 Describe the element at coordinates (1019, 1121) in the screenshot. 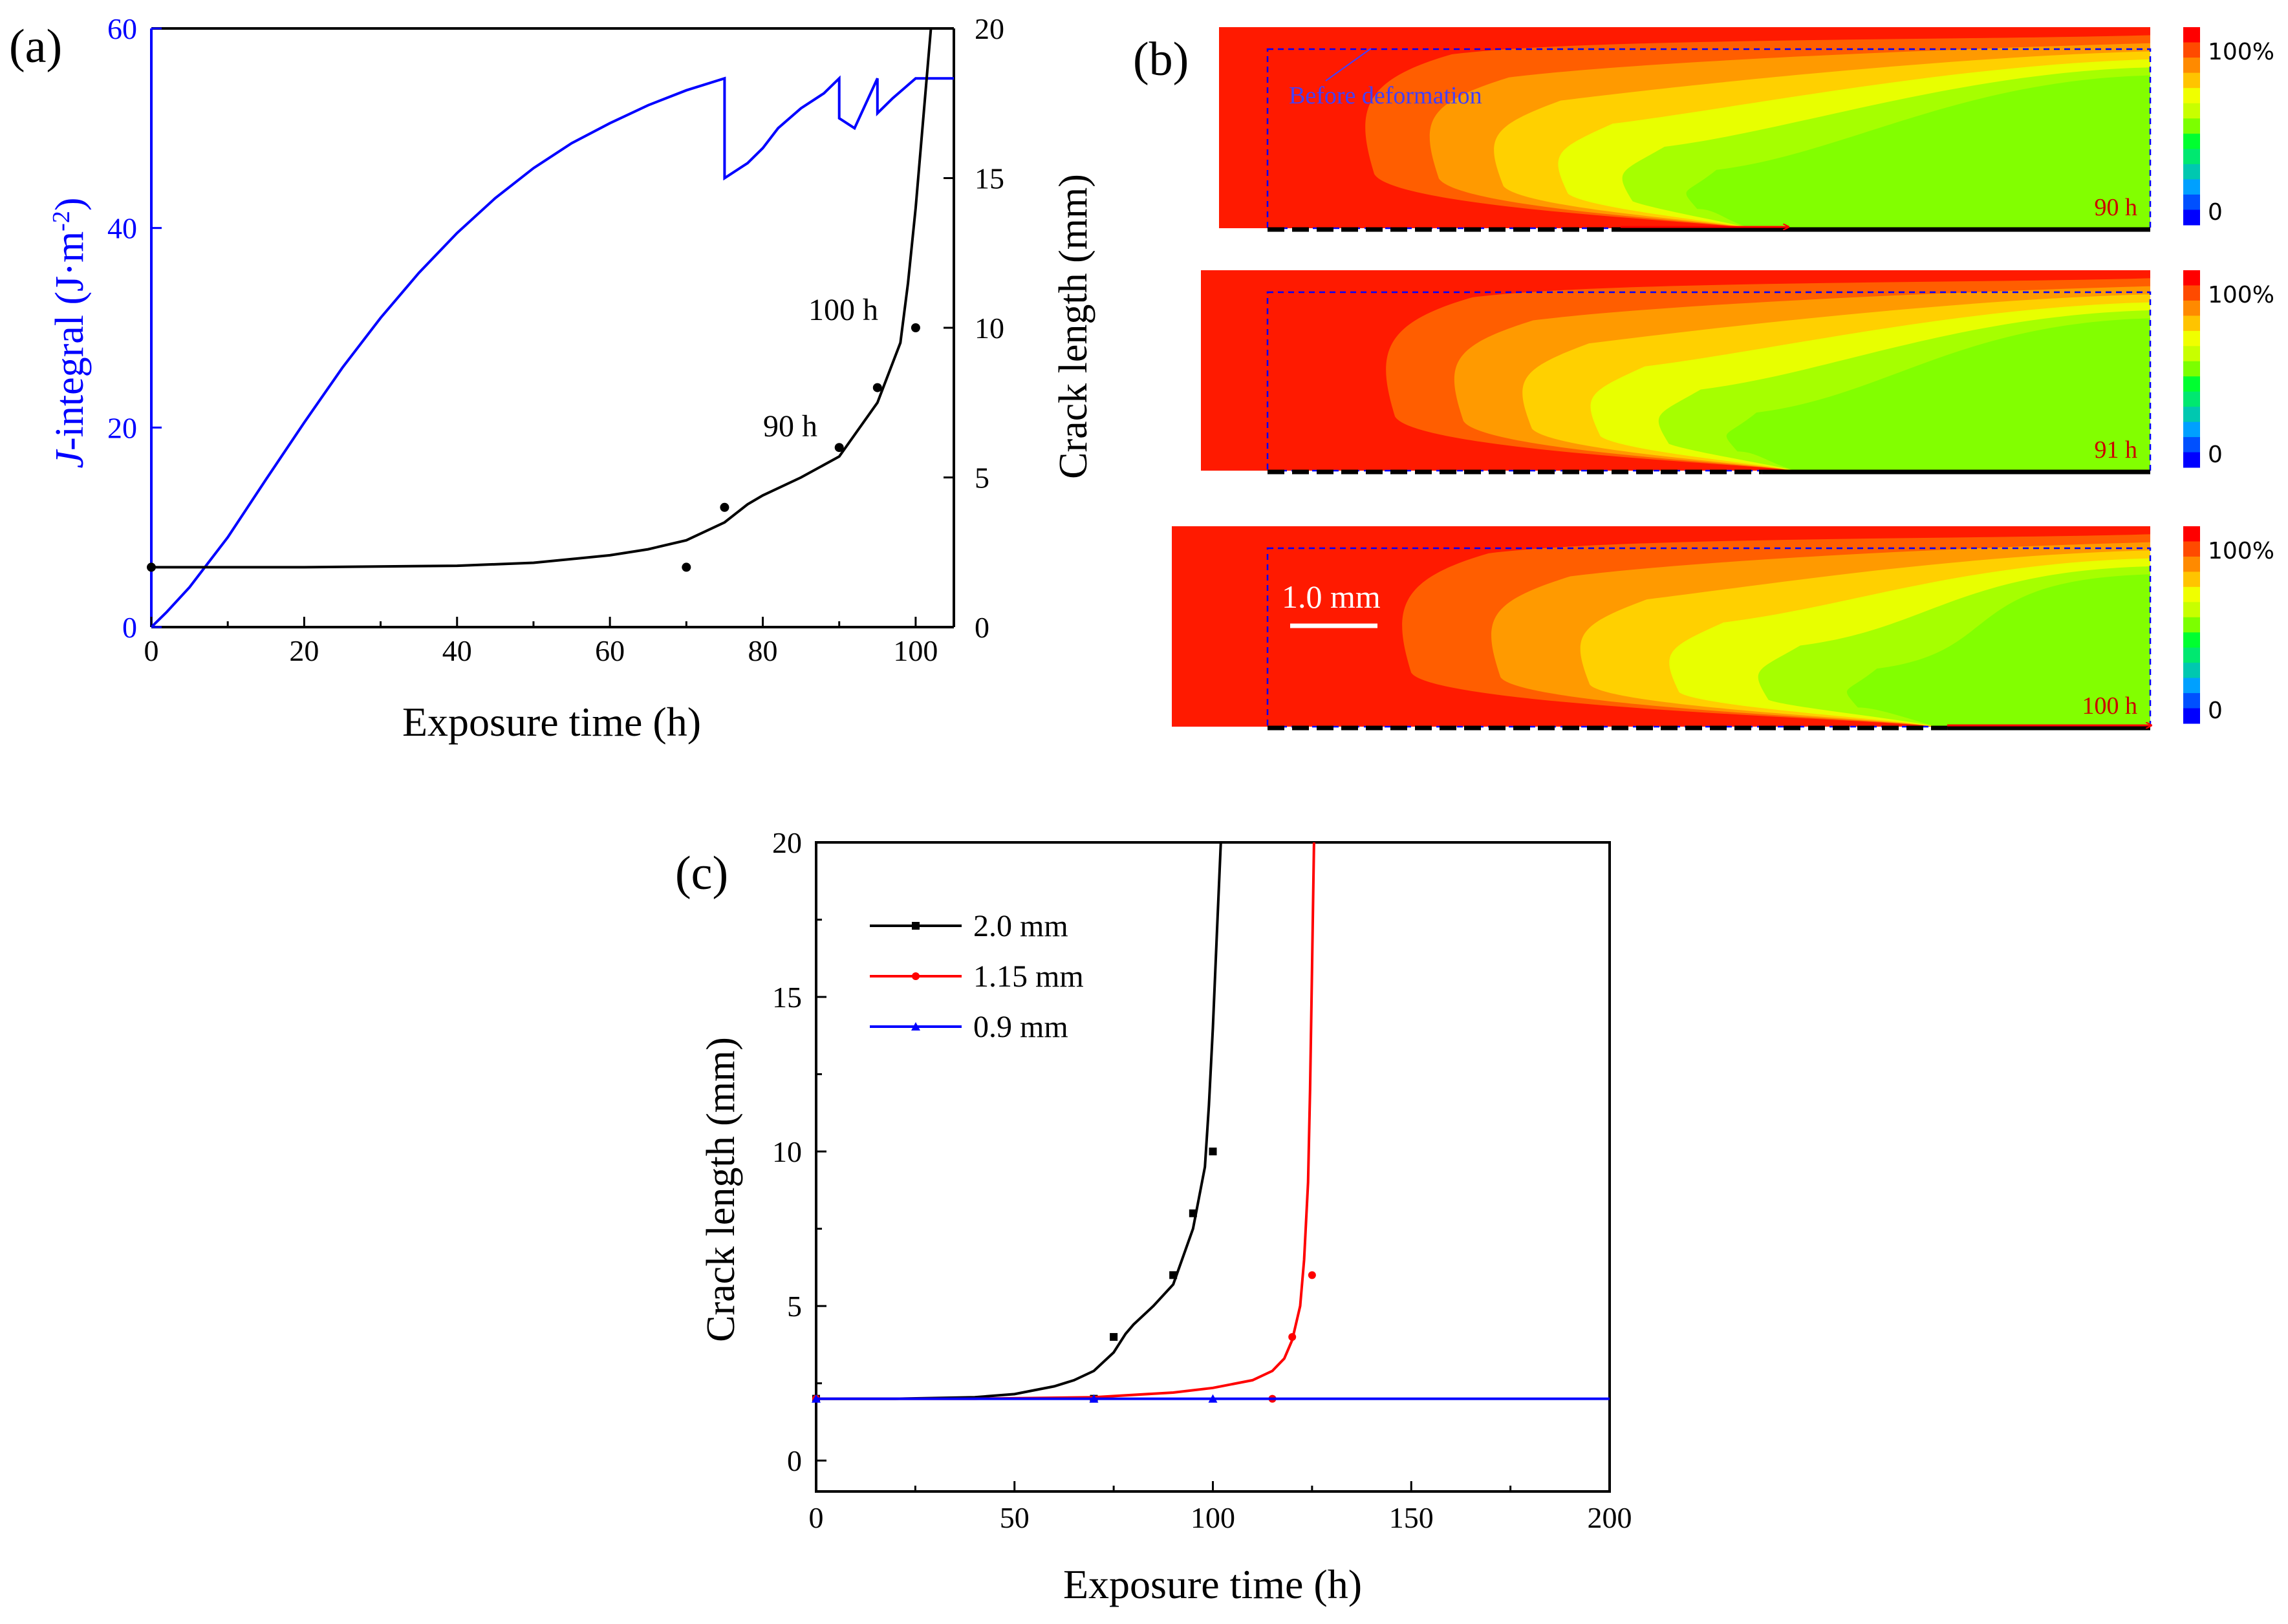

I see `series-line-2-0-mm` at that location.